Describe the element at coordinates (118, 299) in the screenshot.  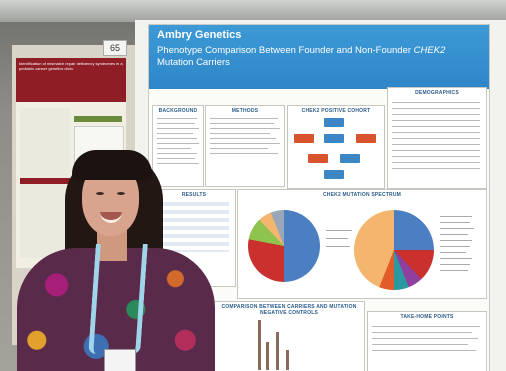
I see `lanyard` at that location.